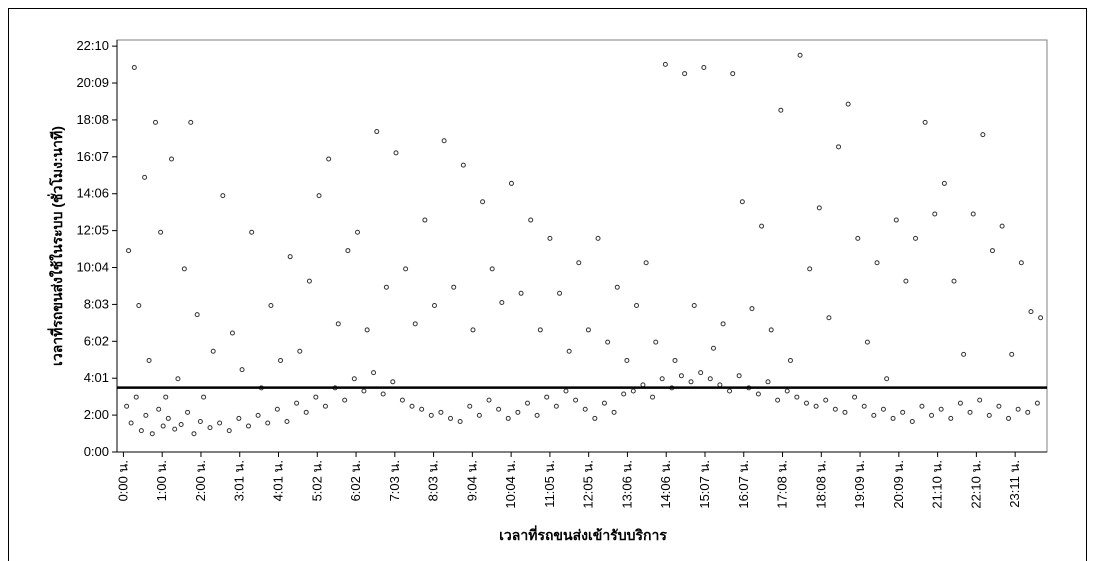  Describe the element at coordinates (510, 484) in the screenshot. I see `x-tick-label: 10:04 น.` at that location.